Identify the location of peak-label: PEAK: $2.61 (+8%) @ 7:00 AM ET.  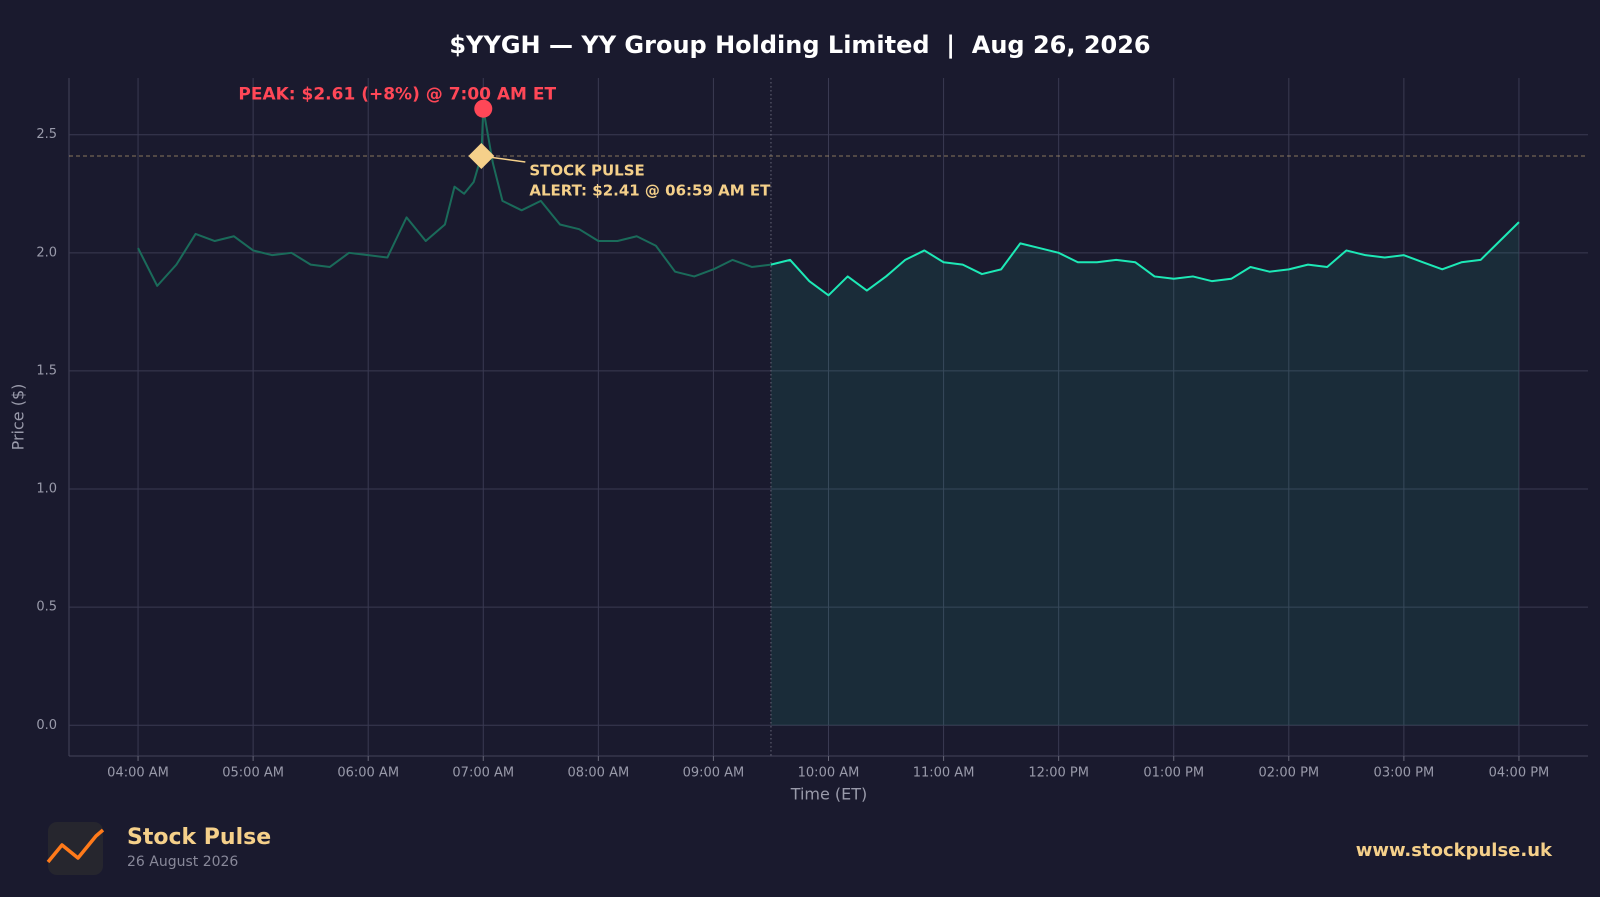
(397, 95).